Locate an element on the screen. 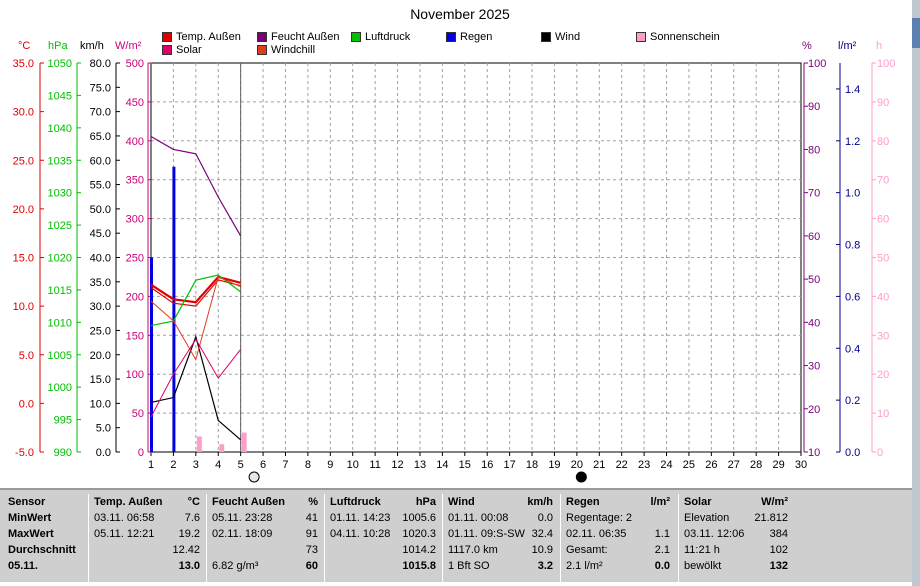  axis-label-hours: 90 is located at coordinates (883, 103).